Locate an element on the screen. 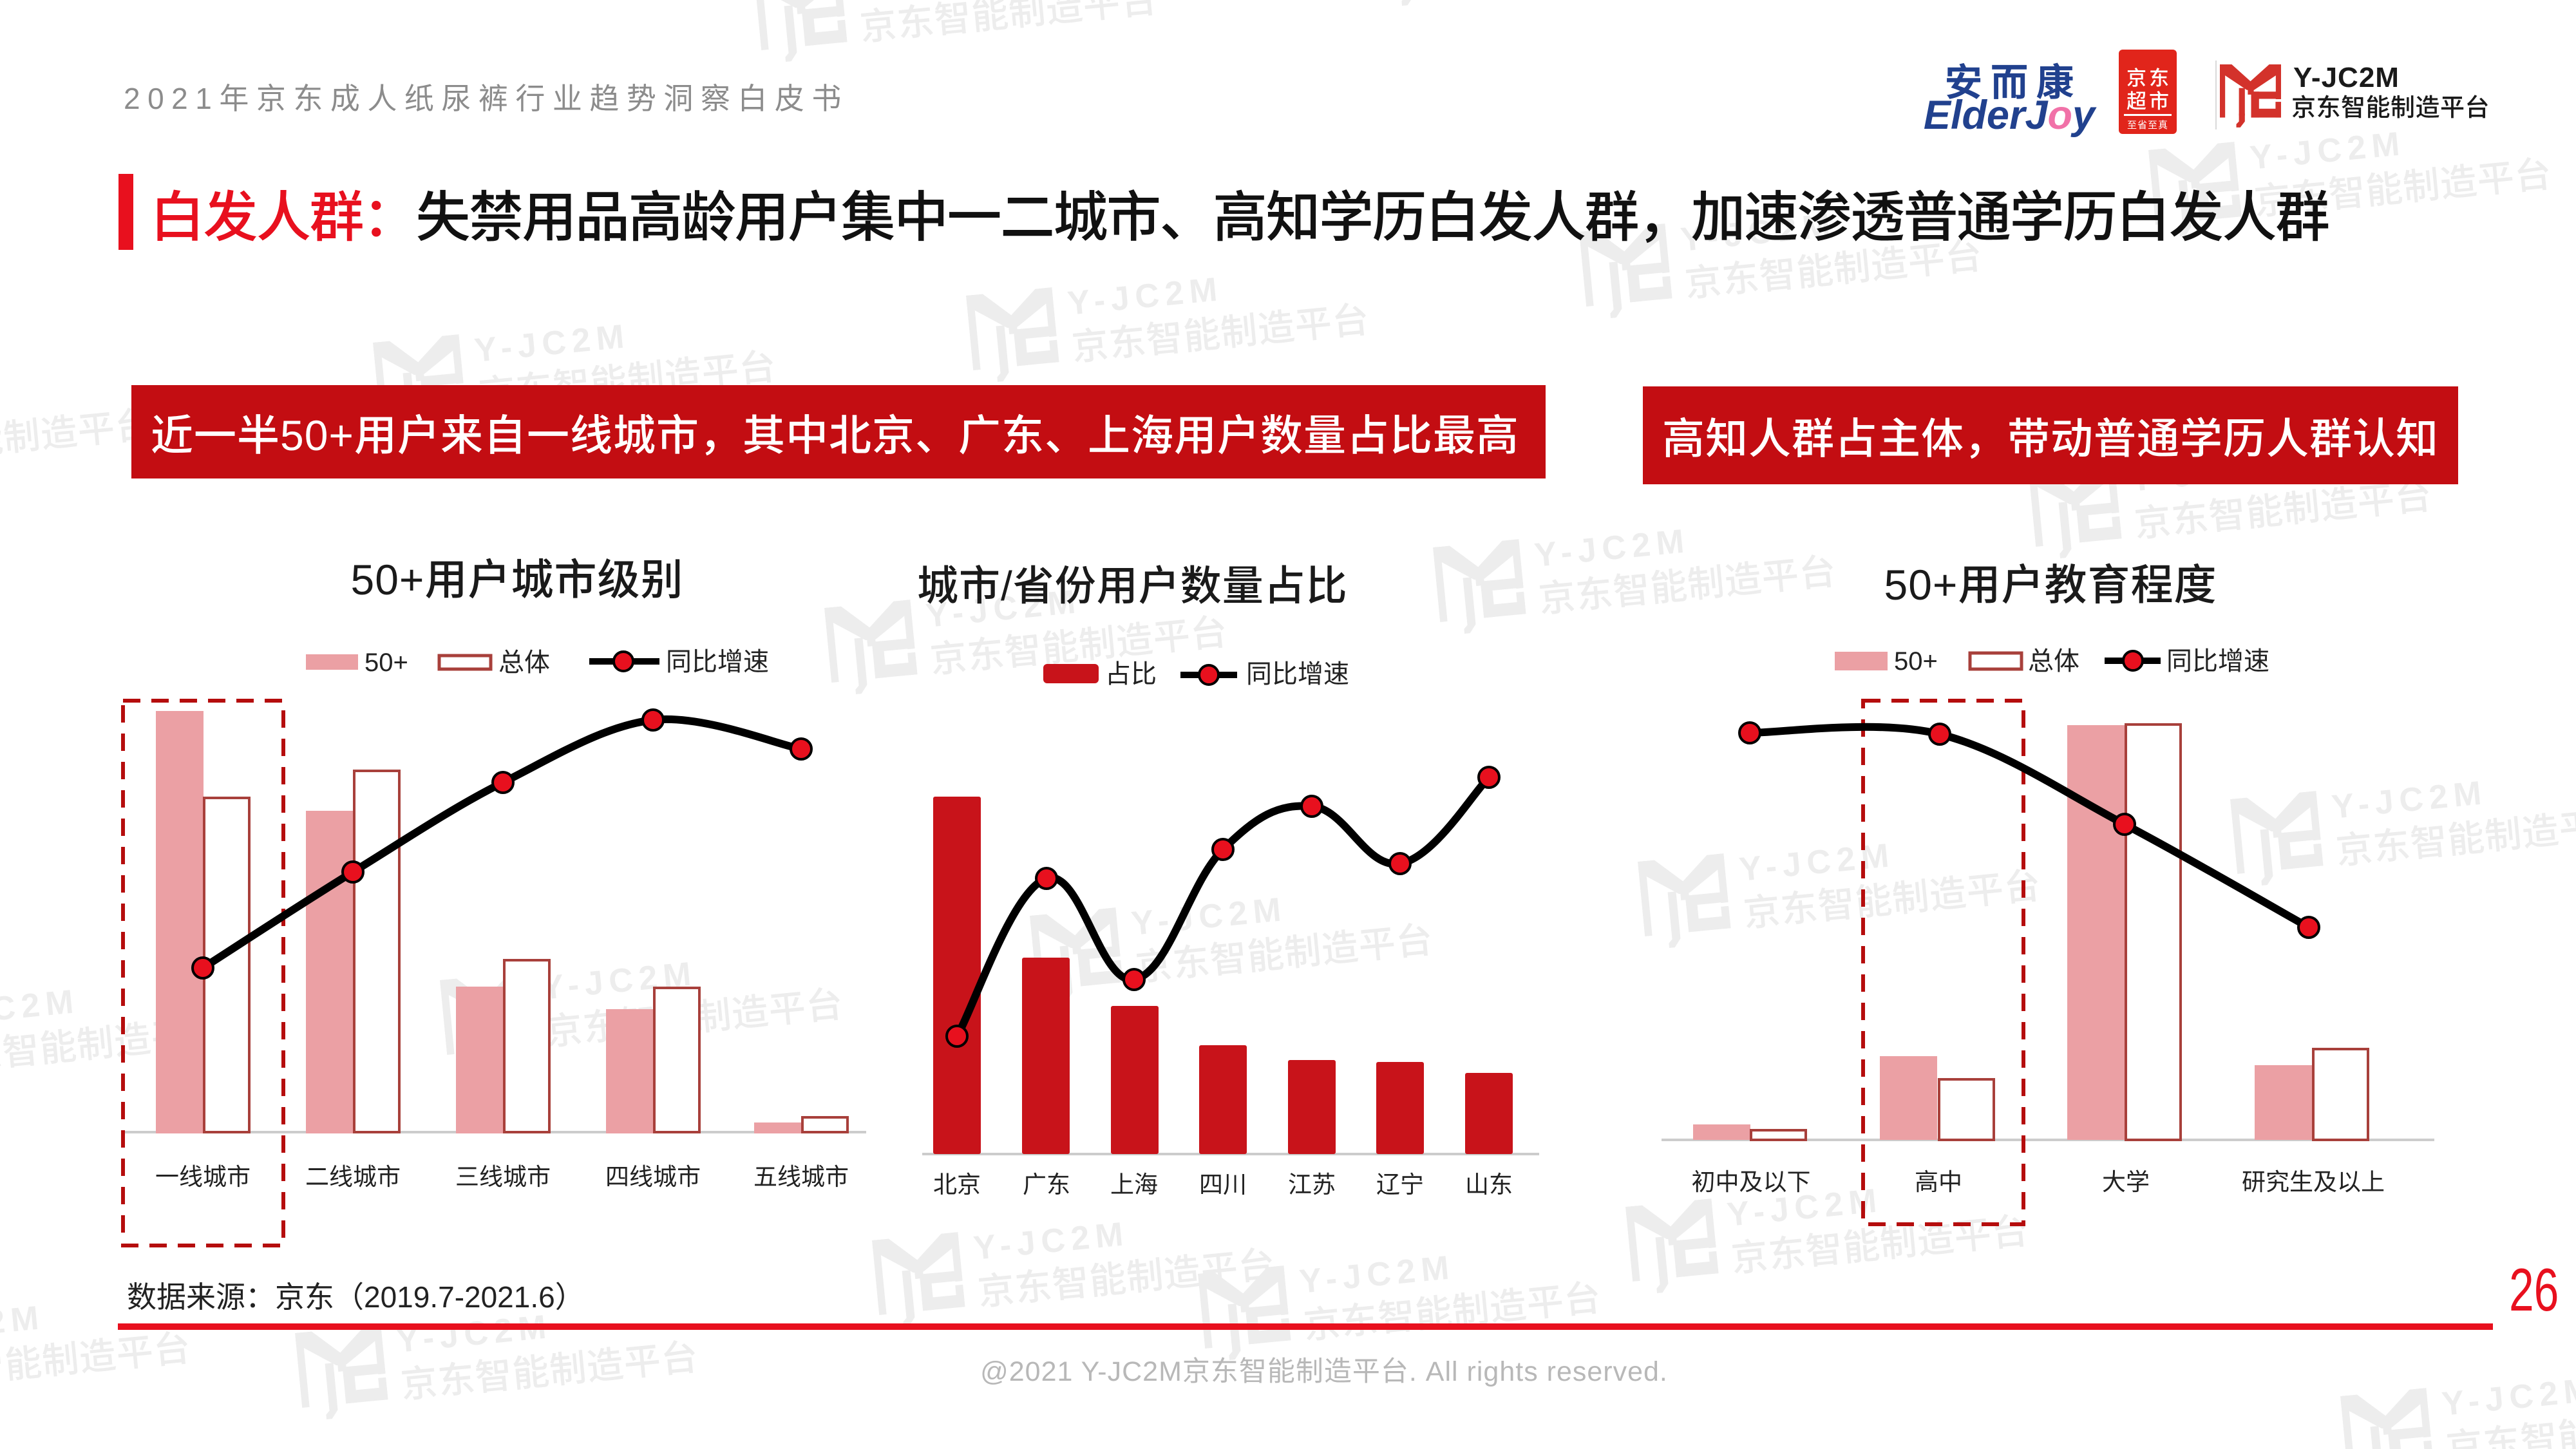 The image size is (2576, 1449). svg-text: 江苏 is located at coordinates (1312, 1182).